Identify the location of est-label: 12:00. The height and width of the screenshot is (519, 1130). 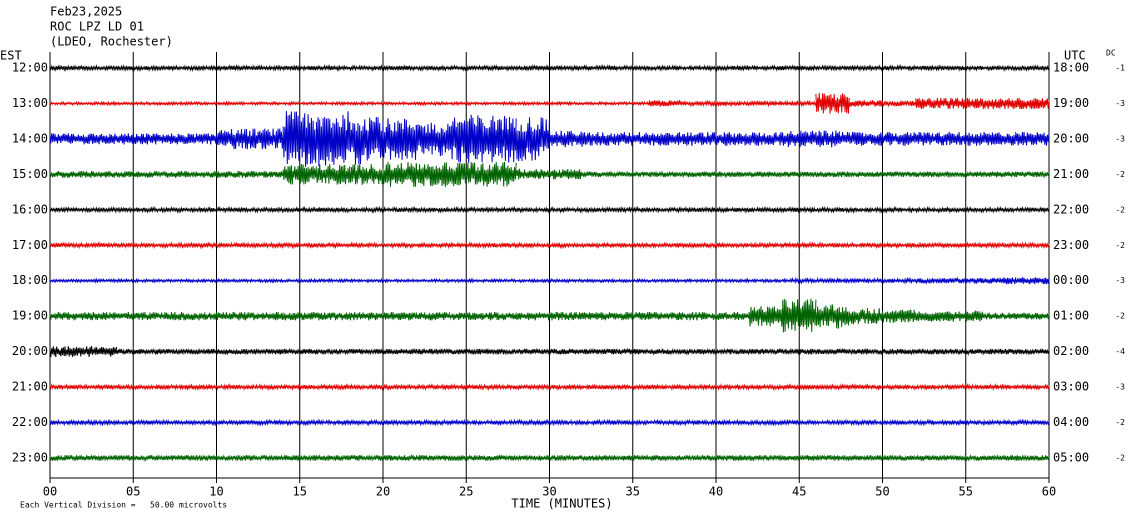
(30, 68).